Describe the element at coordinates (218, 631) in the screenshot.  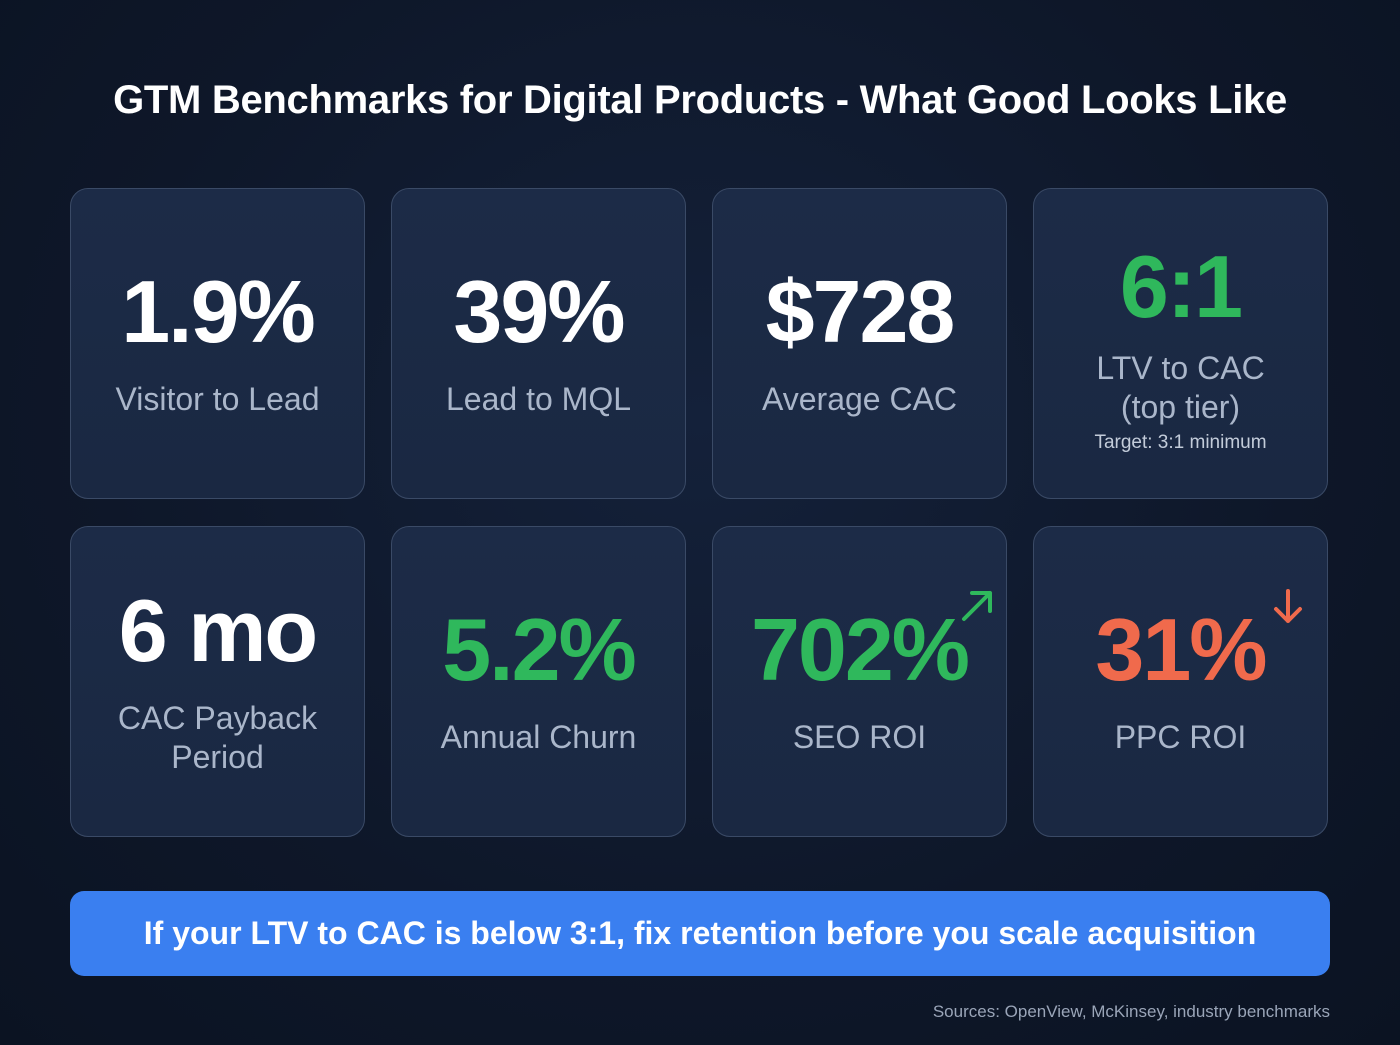
I see `metric-value: 6 mo` at that location.